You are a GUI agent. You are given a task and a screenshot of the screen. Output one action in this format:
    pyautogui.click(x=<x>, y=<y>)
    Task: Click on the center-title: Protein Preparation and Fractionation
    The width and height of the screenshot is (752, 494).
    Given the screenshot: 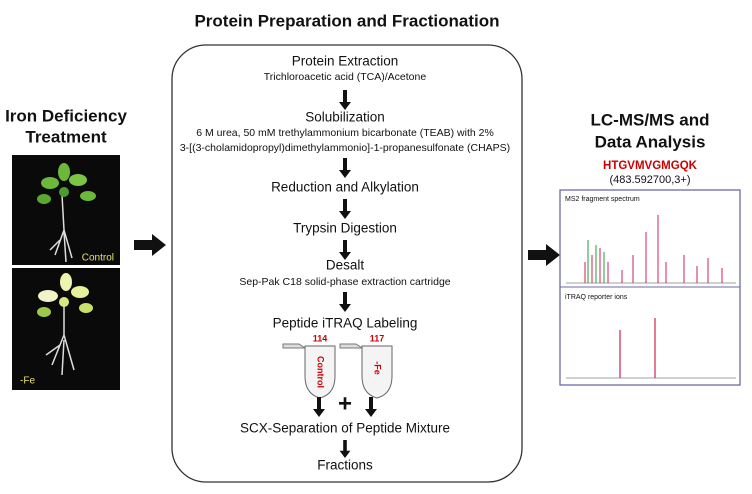 What is the action you would take?
    pyautogui.click(x=346, y=20)
    